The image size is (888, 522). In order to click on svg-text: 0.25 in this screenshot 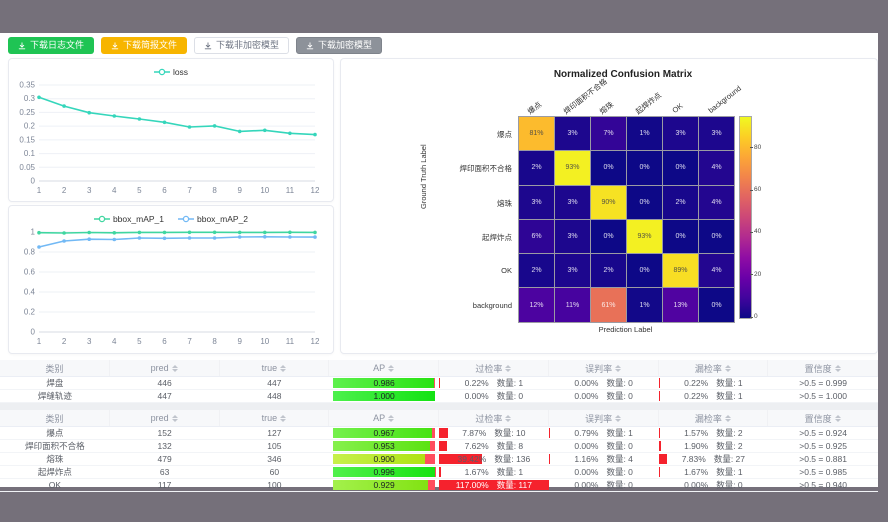, I will do `click(27, 112)`.